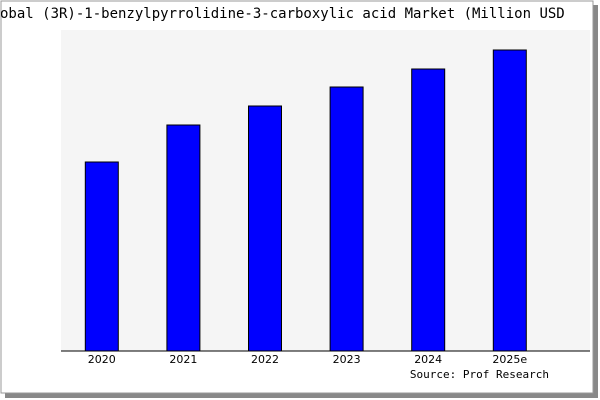  I want to click on x-tick-label: 2022, so click(265, 359).